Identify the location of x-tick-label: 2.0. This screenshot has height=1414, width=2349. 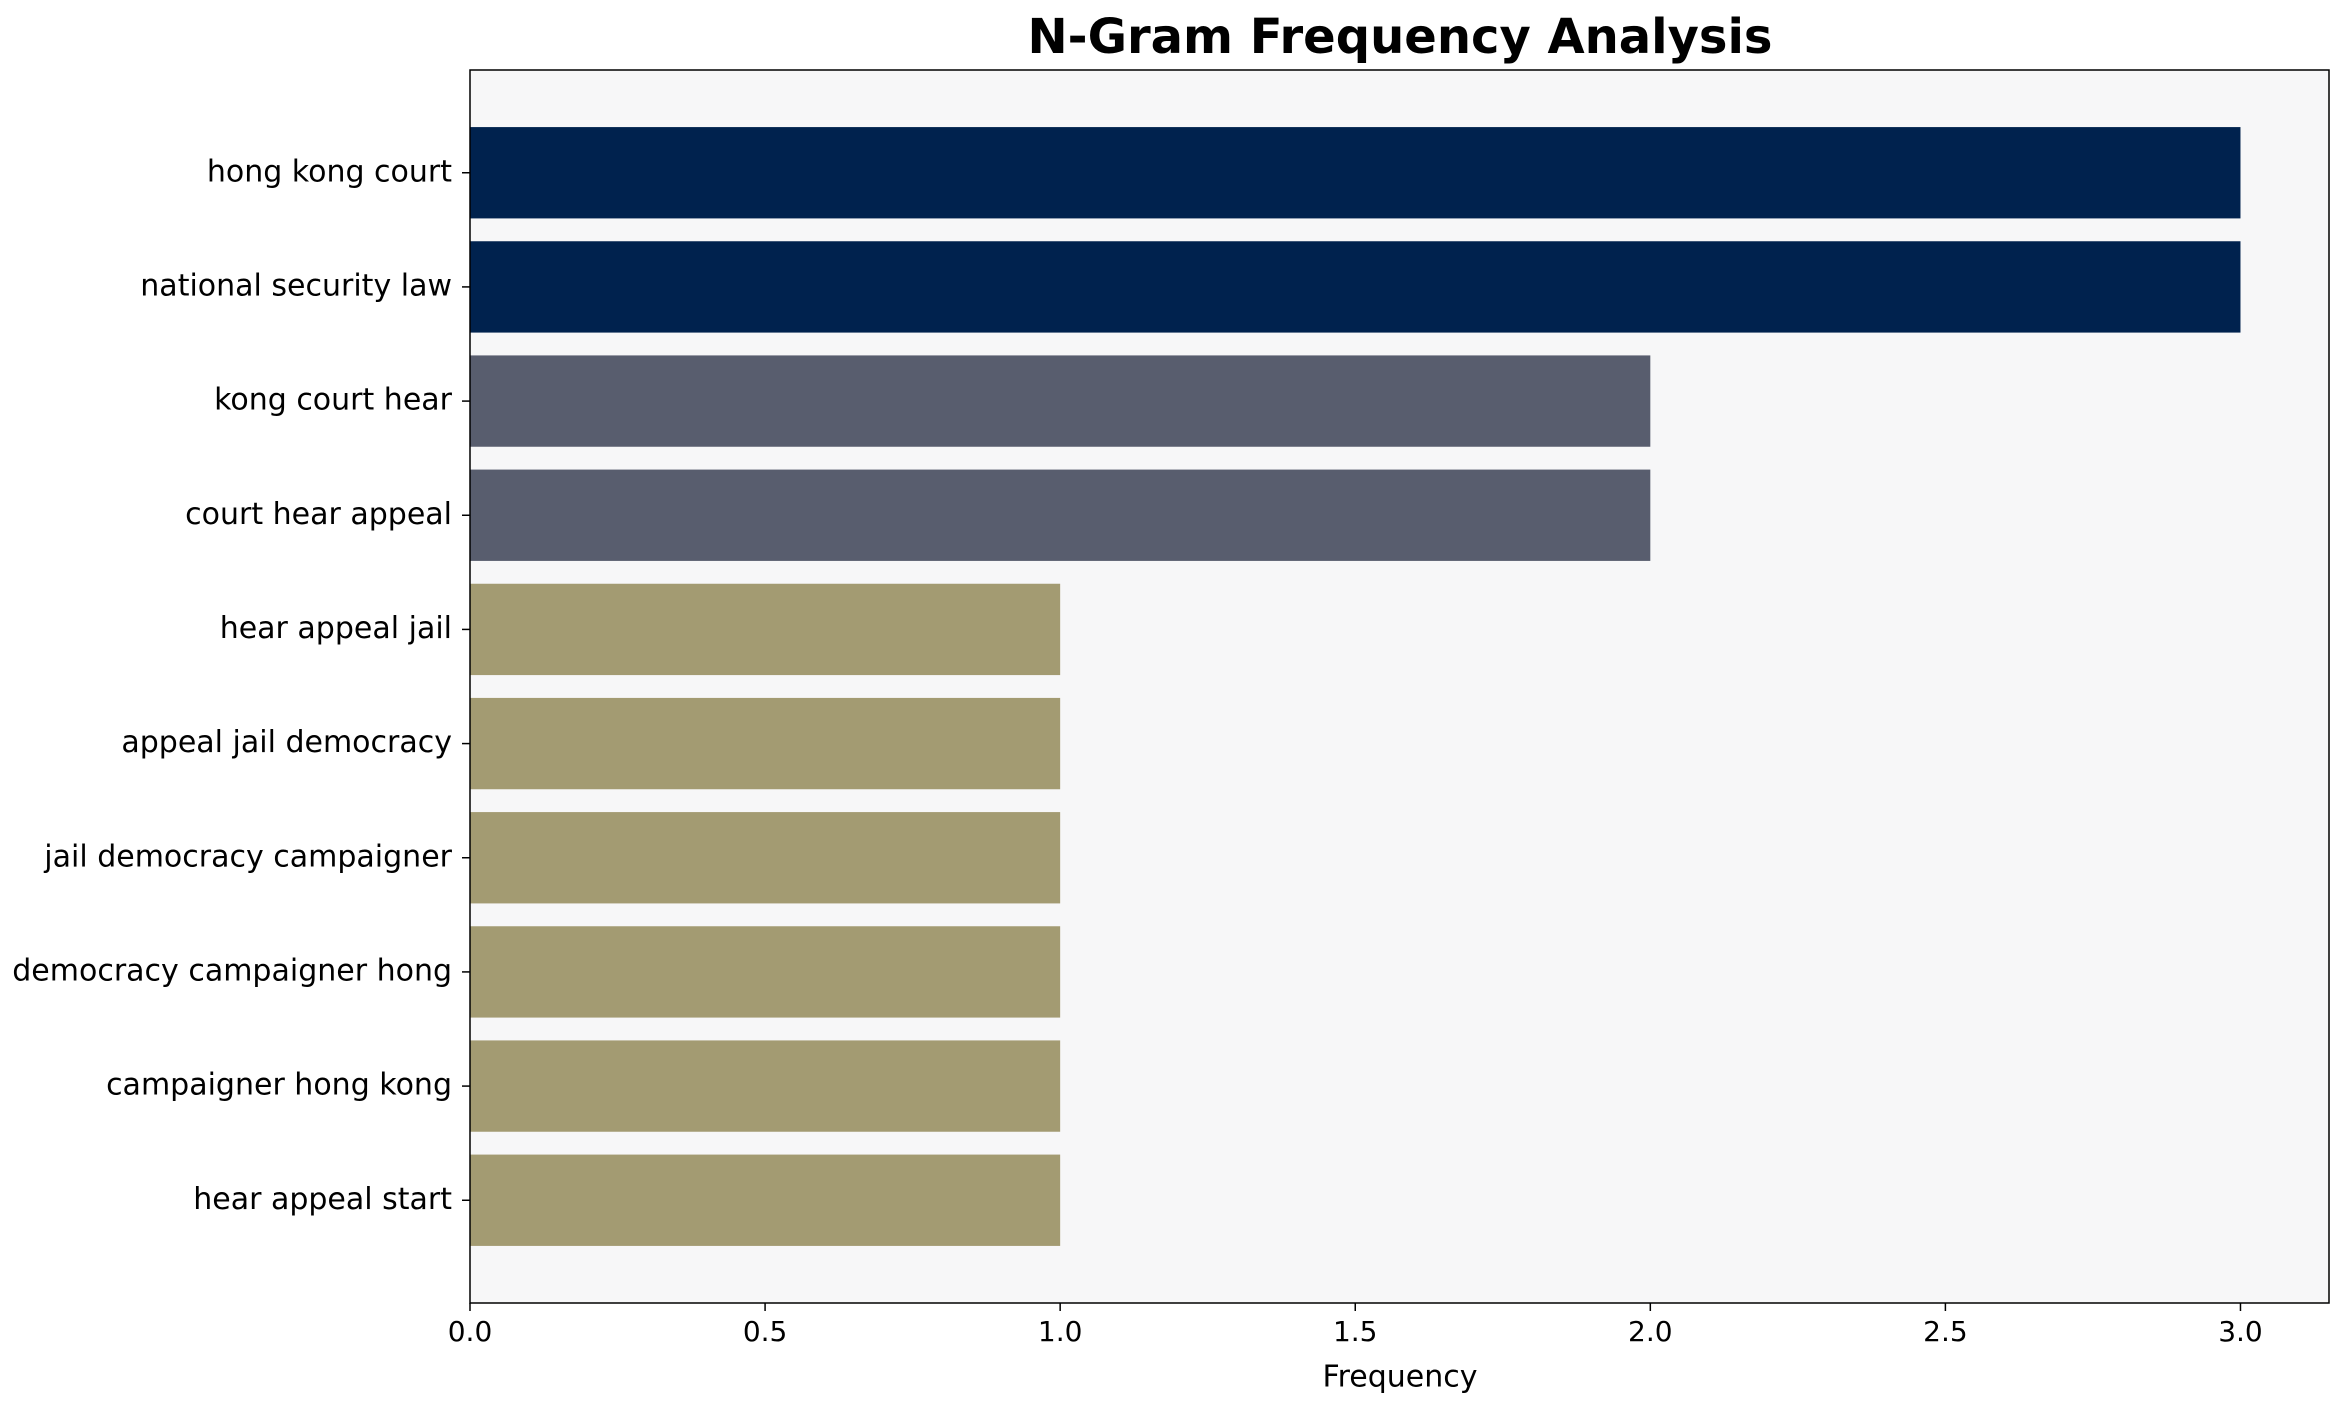
(1650, 1331).